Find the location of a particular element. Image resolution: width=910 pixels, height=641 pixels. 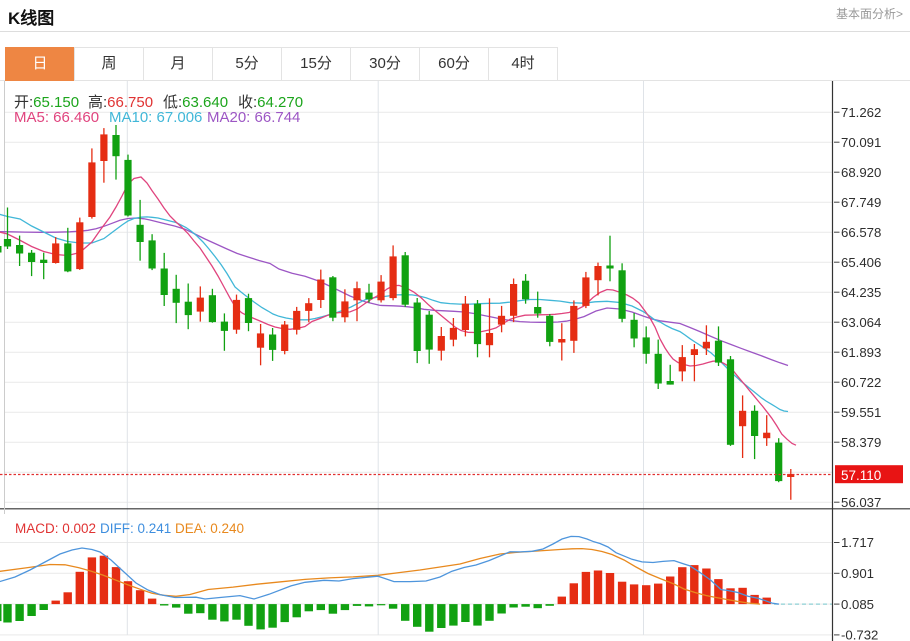

svg-text: 65.406 is located at coordinates (861, 262).